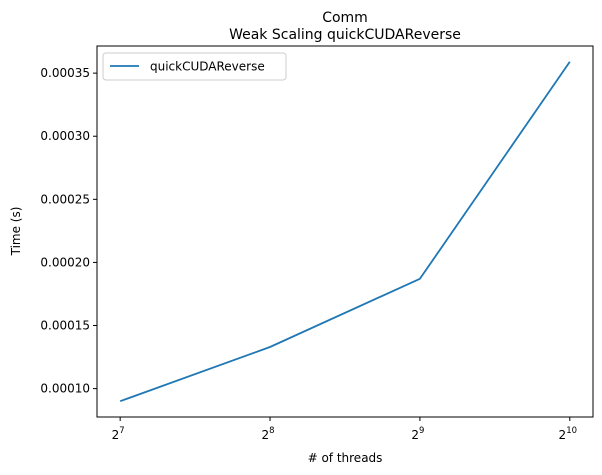 The width and height of the screenshot is (602, 475). I want to click on y-tick-label: 0.00015, so click(65, 326).